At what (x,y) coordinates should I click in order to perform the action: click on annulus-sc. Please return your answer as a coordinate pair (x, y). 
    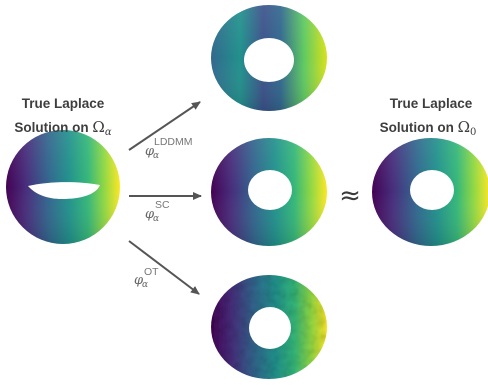
    Looking at the image, I should click on (268, 192).